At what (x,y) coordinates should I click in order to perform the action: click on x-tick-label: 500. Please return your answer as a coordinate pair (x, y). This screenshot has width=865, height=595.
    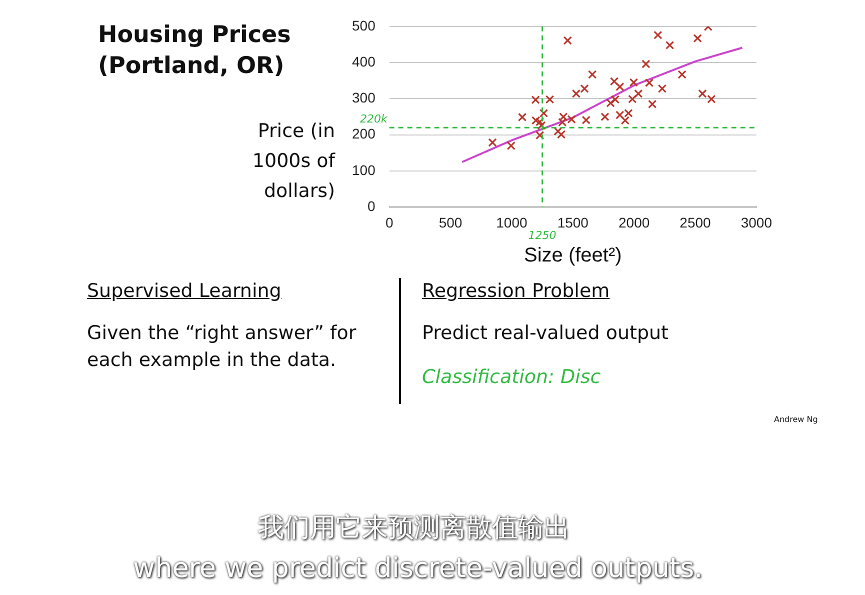
    Looking at the image, I should click on (450, 222).